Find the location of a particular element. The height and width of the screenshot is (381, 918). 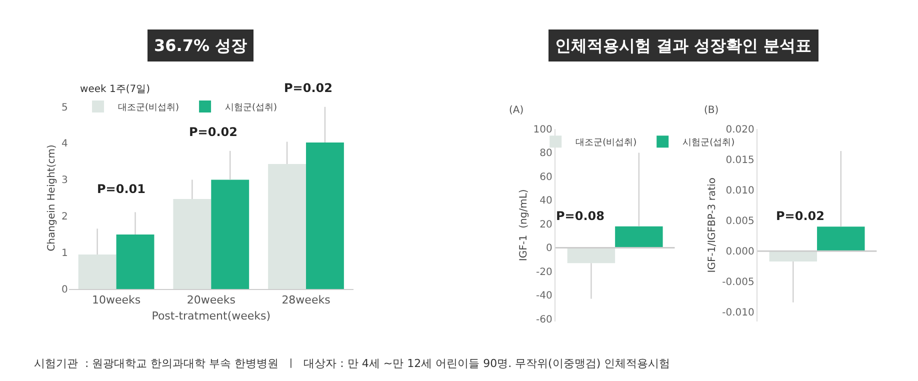

annotation: P=0.01 is located at coordinates (121, 189).